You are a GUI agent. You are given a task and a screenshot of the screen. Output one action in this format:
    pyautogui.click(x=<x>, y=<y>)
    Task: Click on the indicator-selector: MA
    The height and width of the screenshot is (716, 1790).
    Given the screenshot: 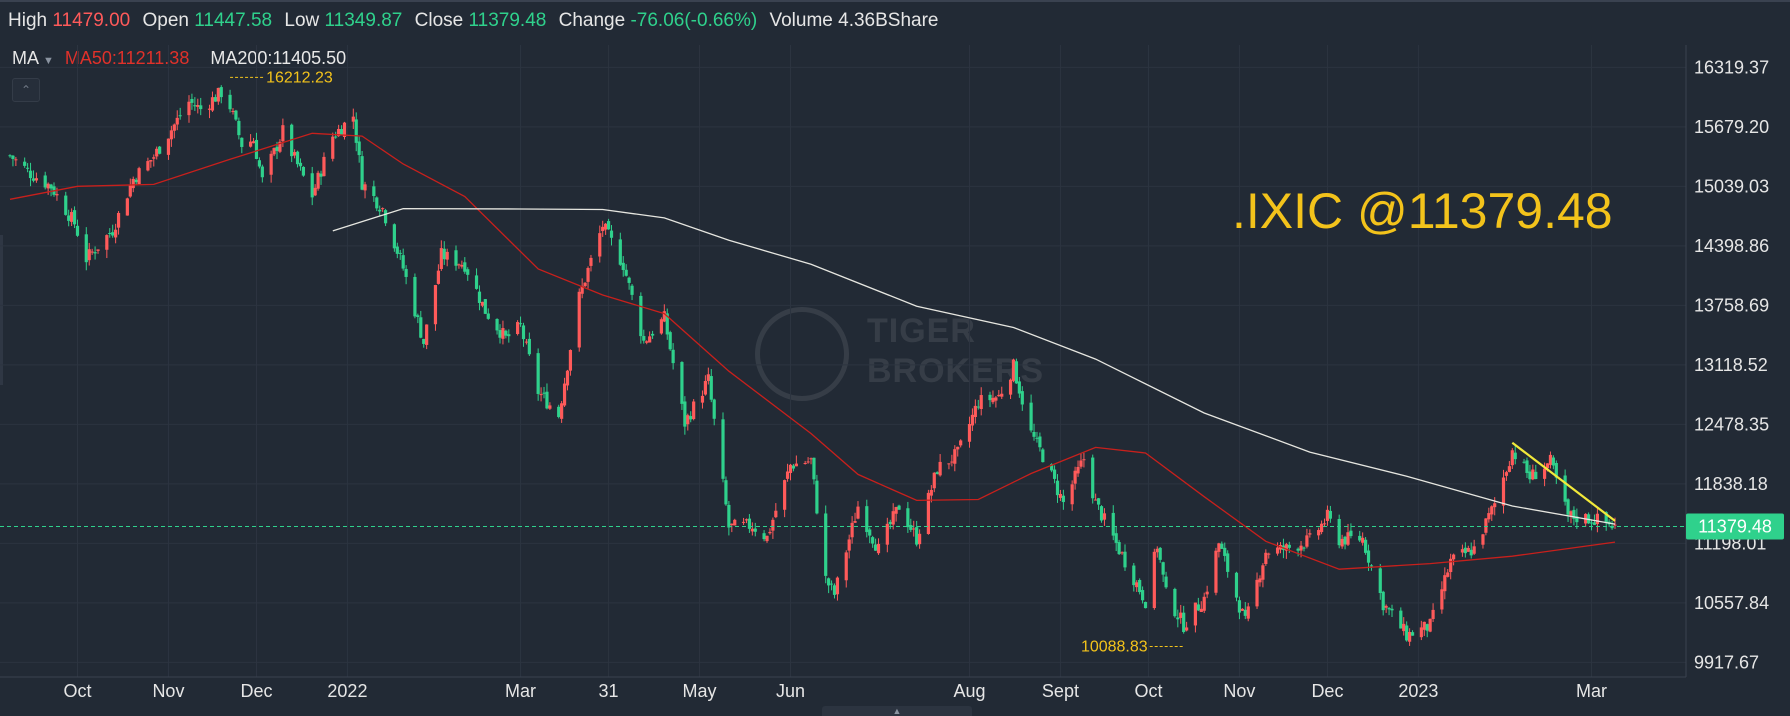 What is the action you would take?
    pyautogui.click(x=25, y=58)
    